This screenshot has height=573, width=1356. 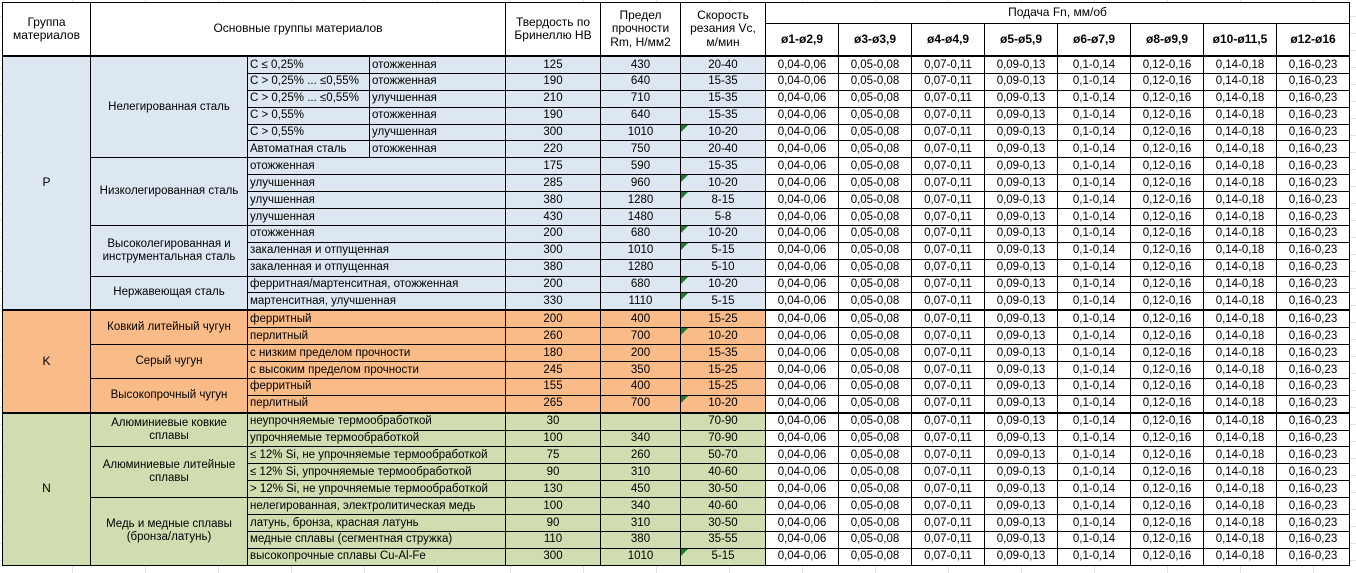 I want to click on header-tensile-strength: Предел прочности Rm, Н/мм2, so click(x=640, y=29).